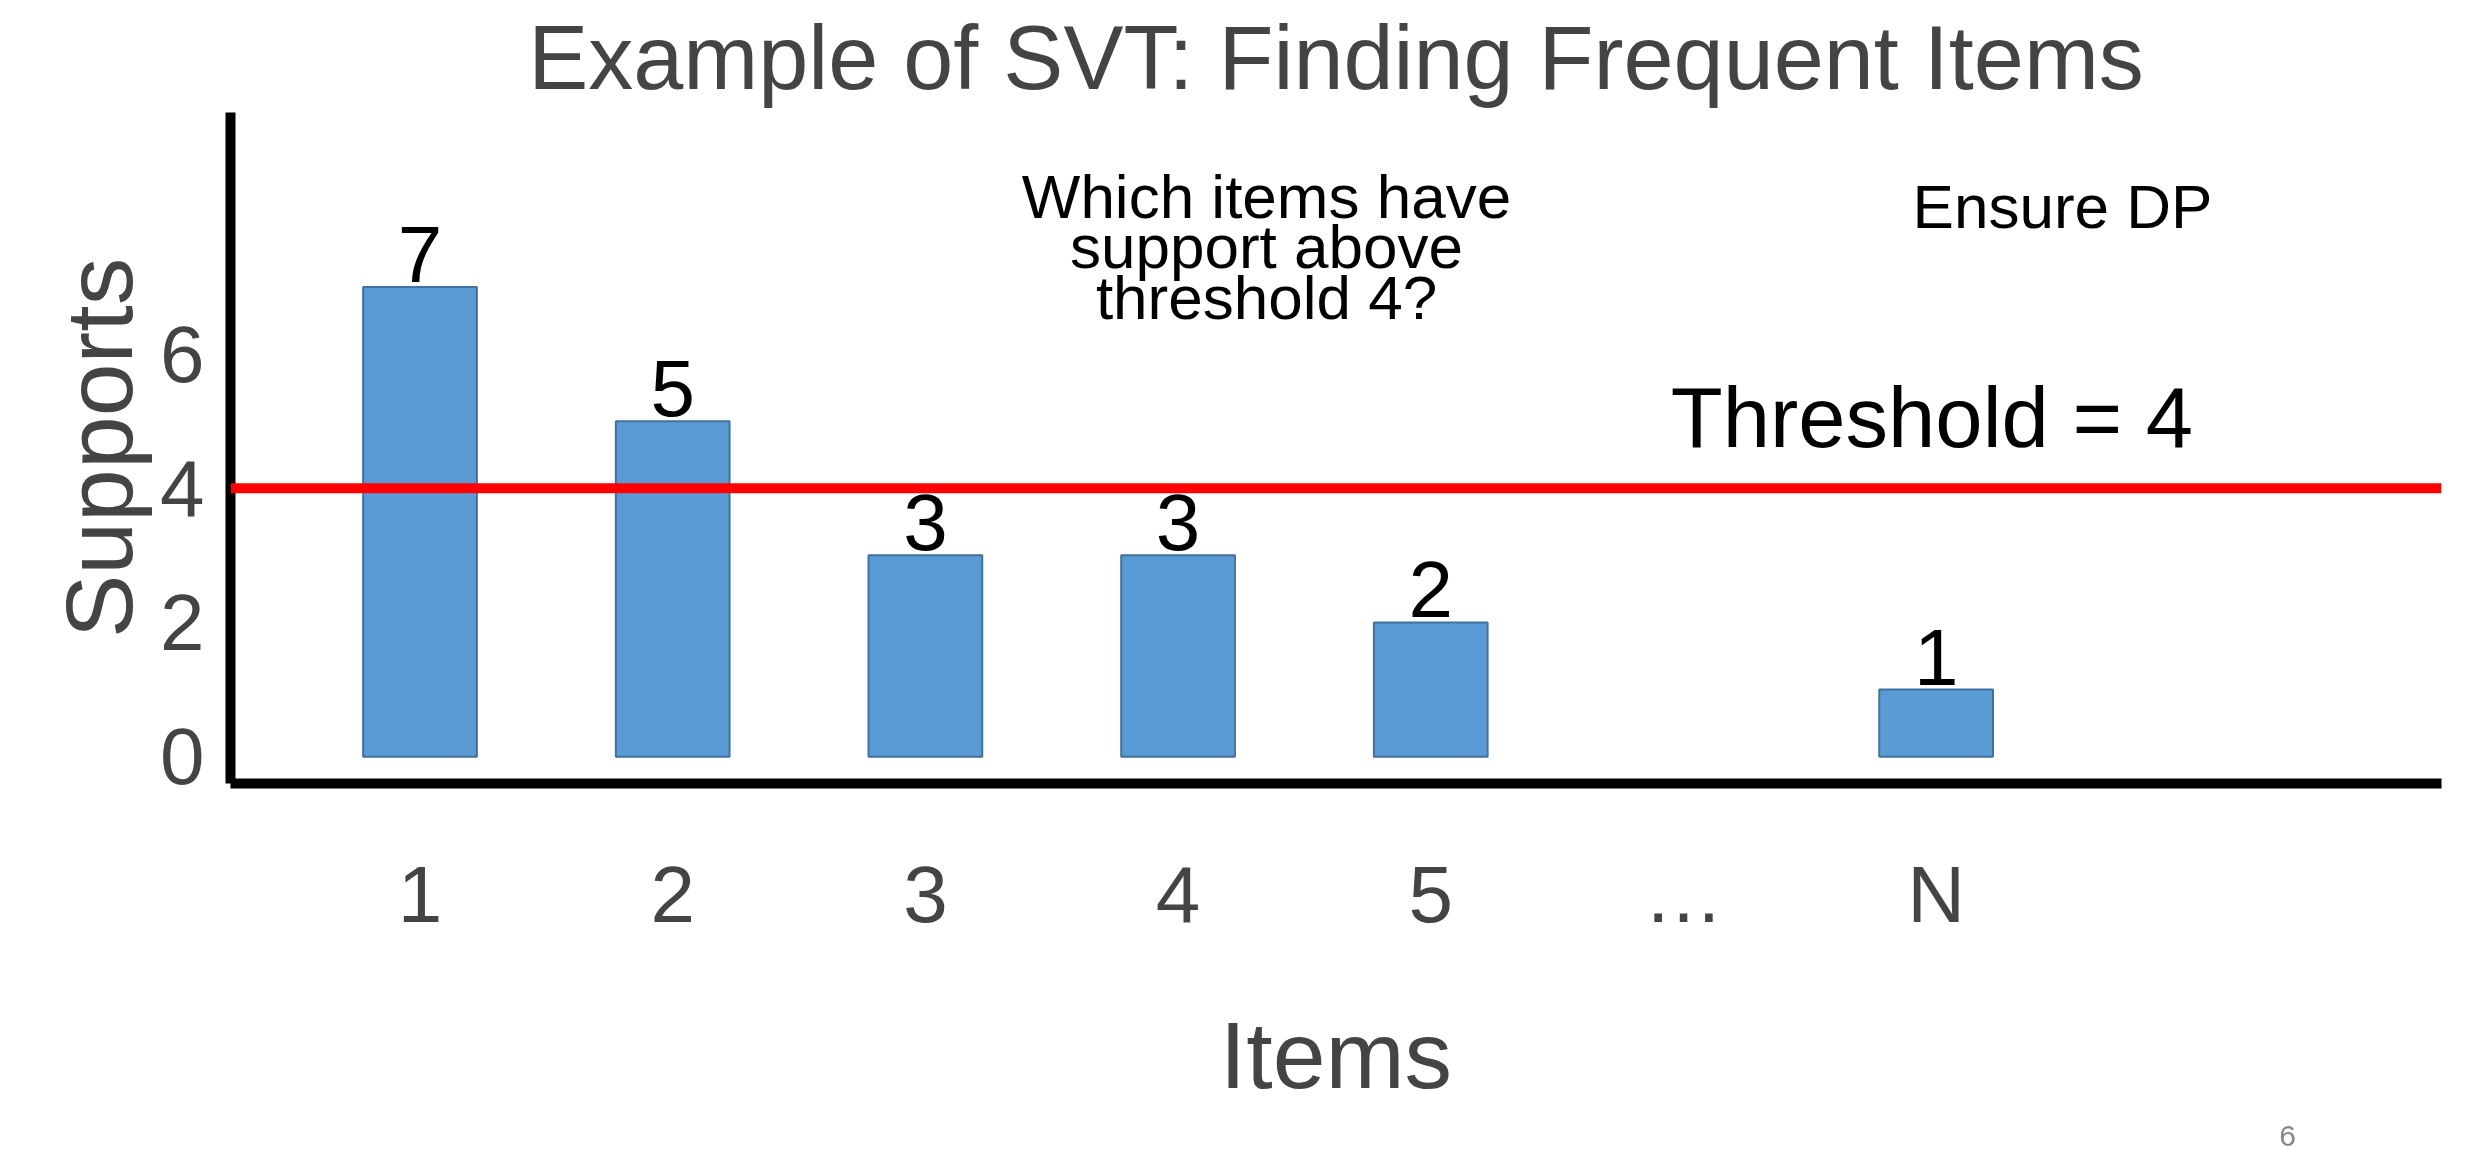 Image resolution: width=2481 pixels, height=1164 pixels. Describe the element at coordinates (1431, 590) in the screenshot. I see `data-label: 2` at that location.